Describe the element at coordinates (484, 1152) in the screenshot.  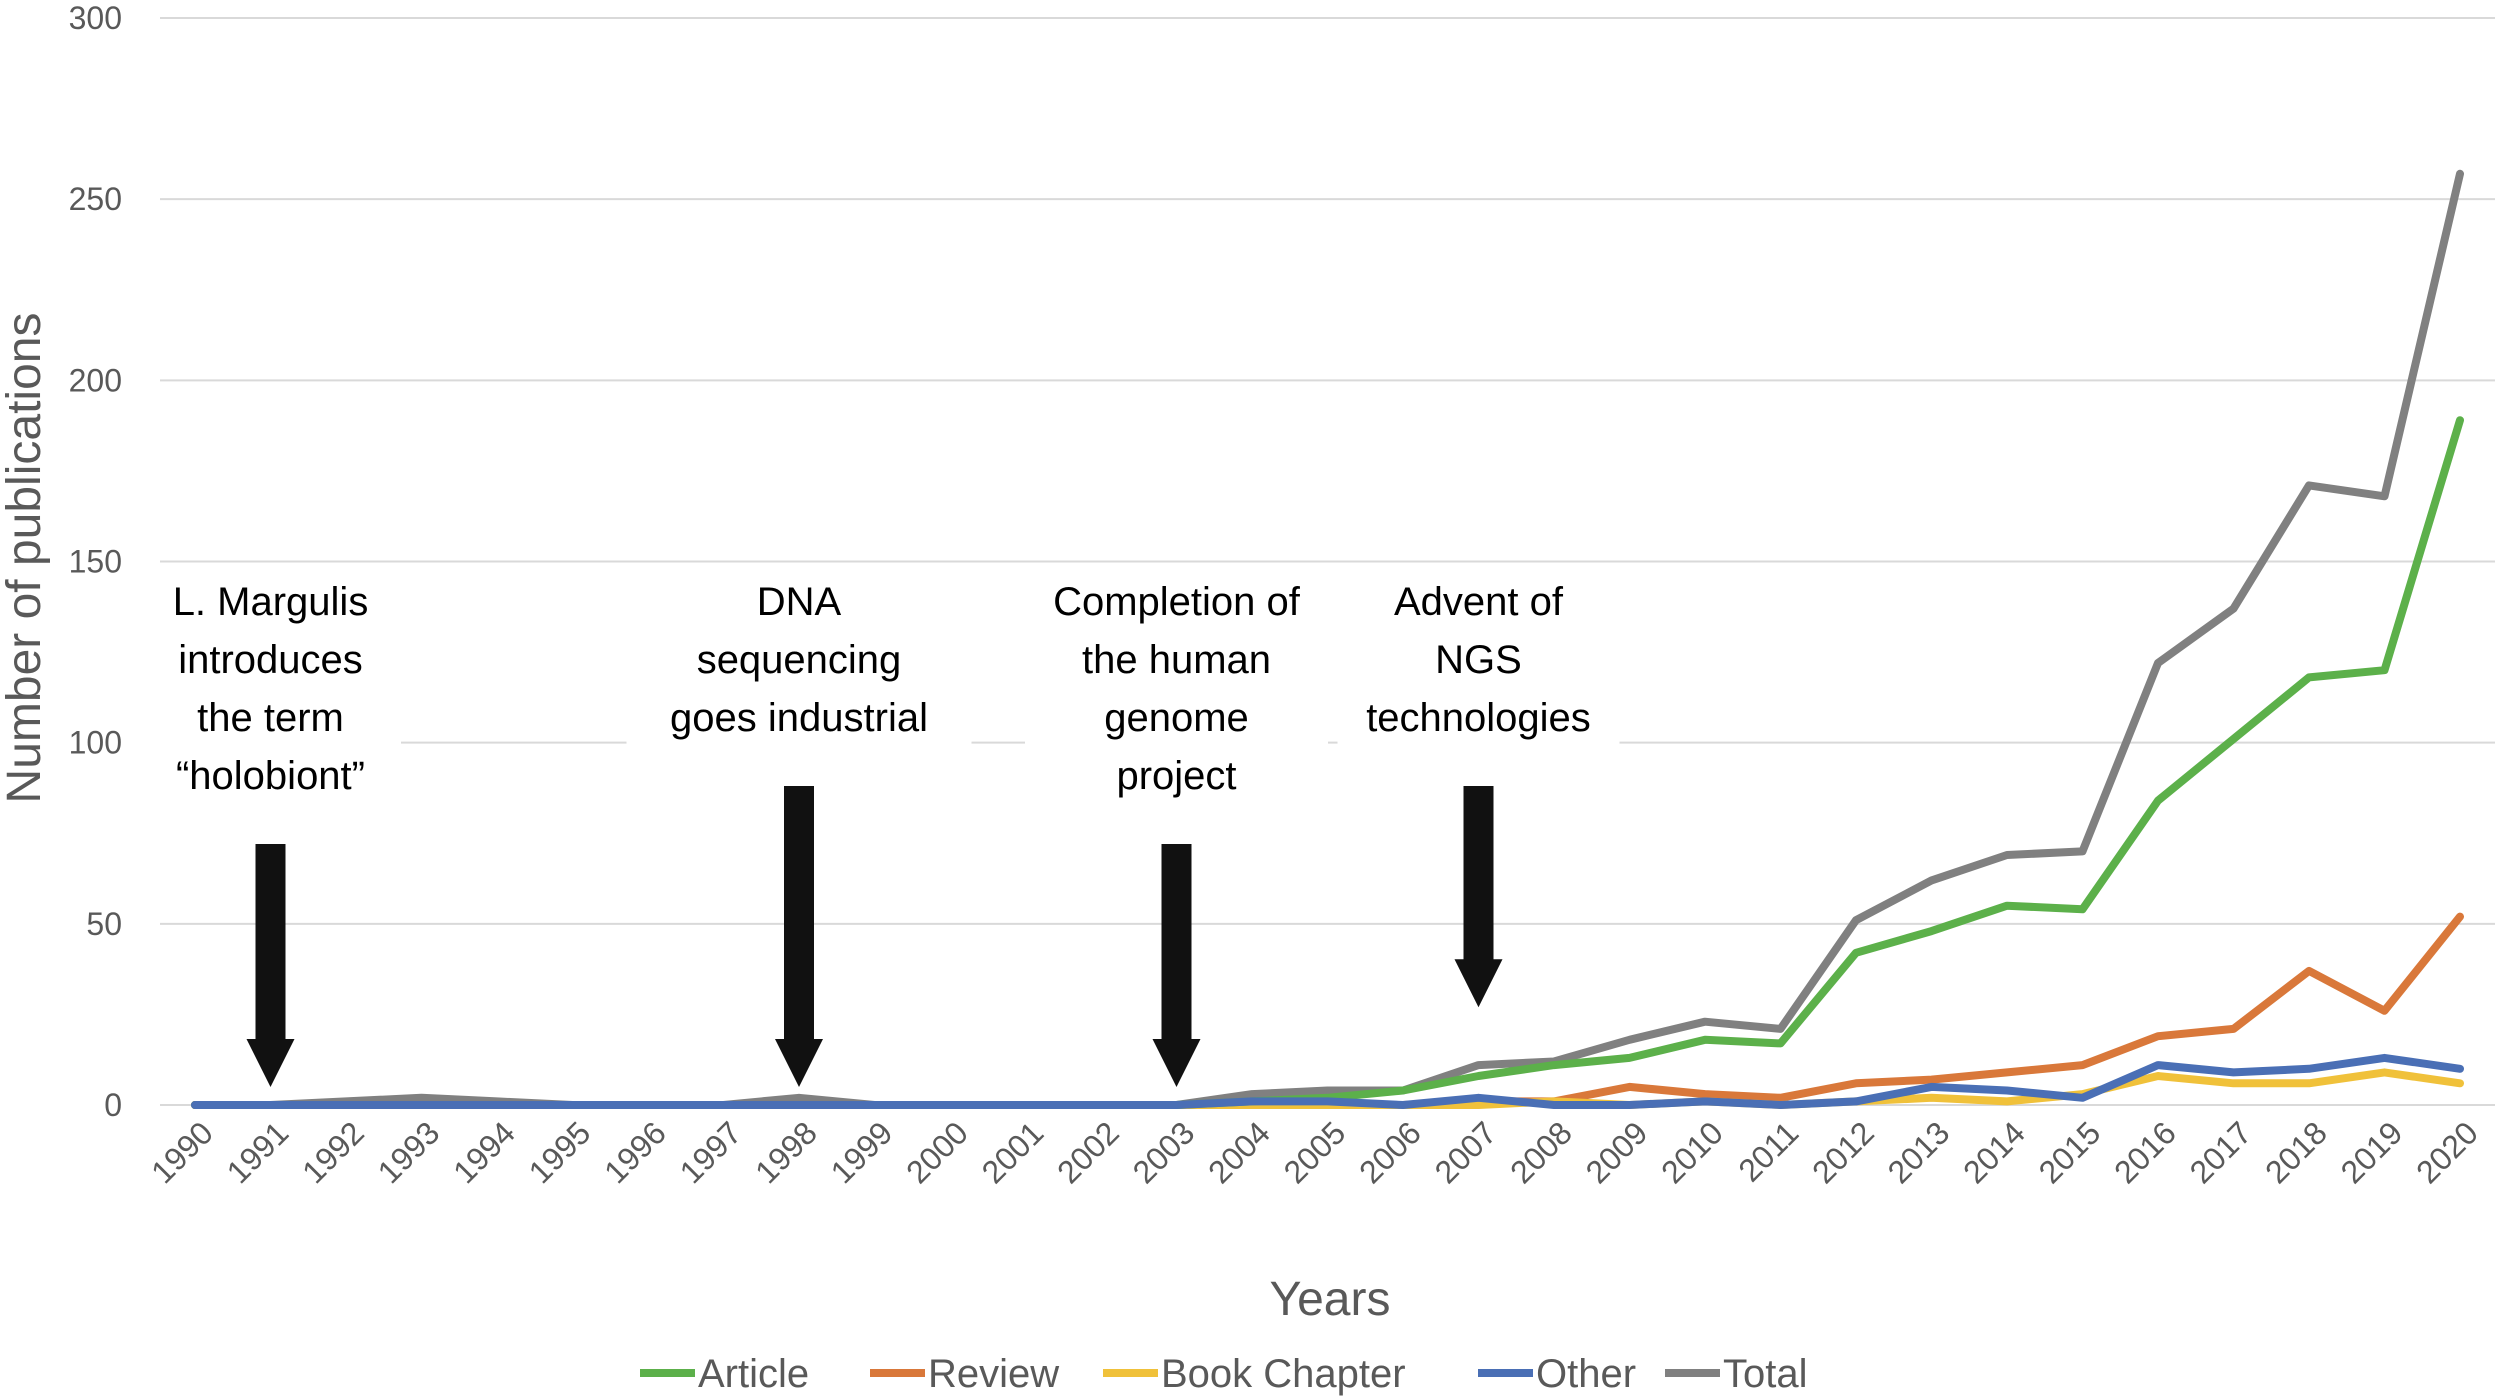
I see `x-tick-label: 1994` at that location.